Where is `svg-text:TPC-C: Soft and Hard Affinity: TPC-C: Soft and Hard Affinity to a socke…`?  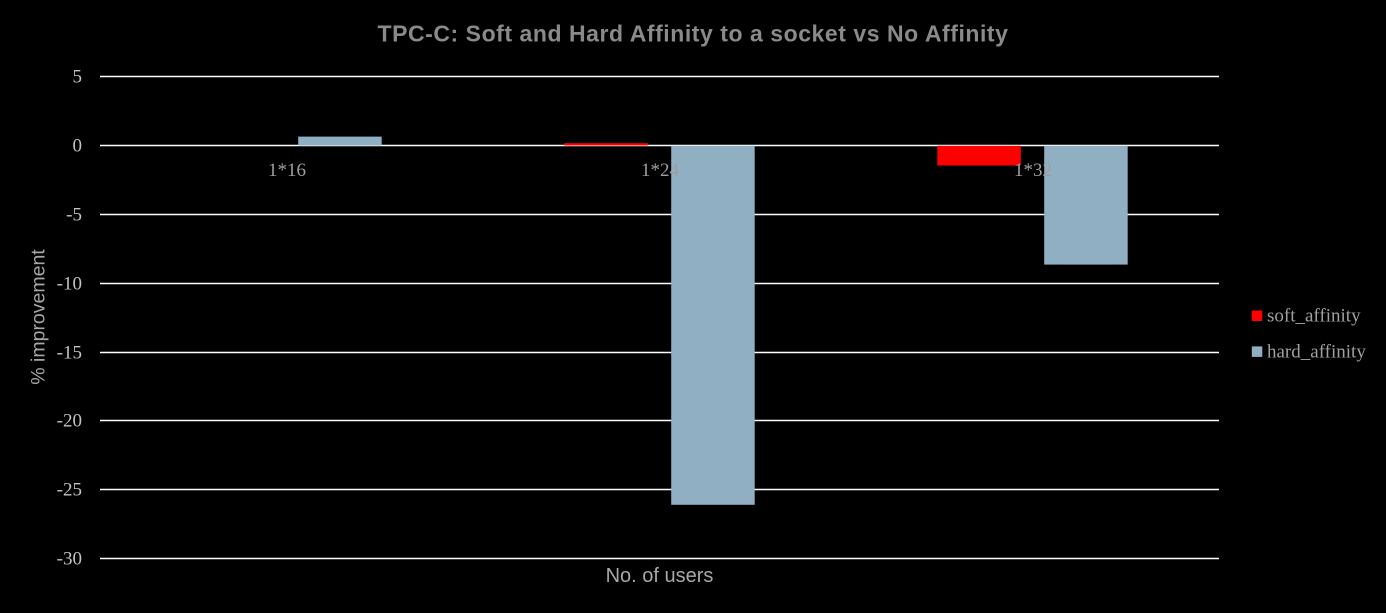
svg-text:TPC-C: Soft and Hard Affinity: TPC-C: Soft and Hard Affinity to a socke… is located at coordinates (693, 34).